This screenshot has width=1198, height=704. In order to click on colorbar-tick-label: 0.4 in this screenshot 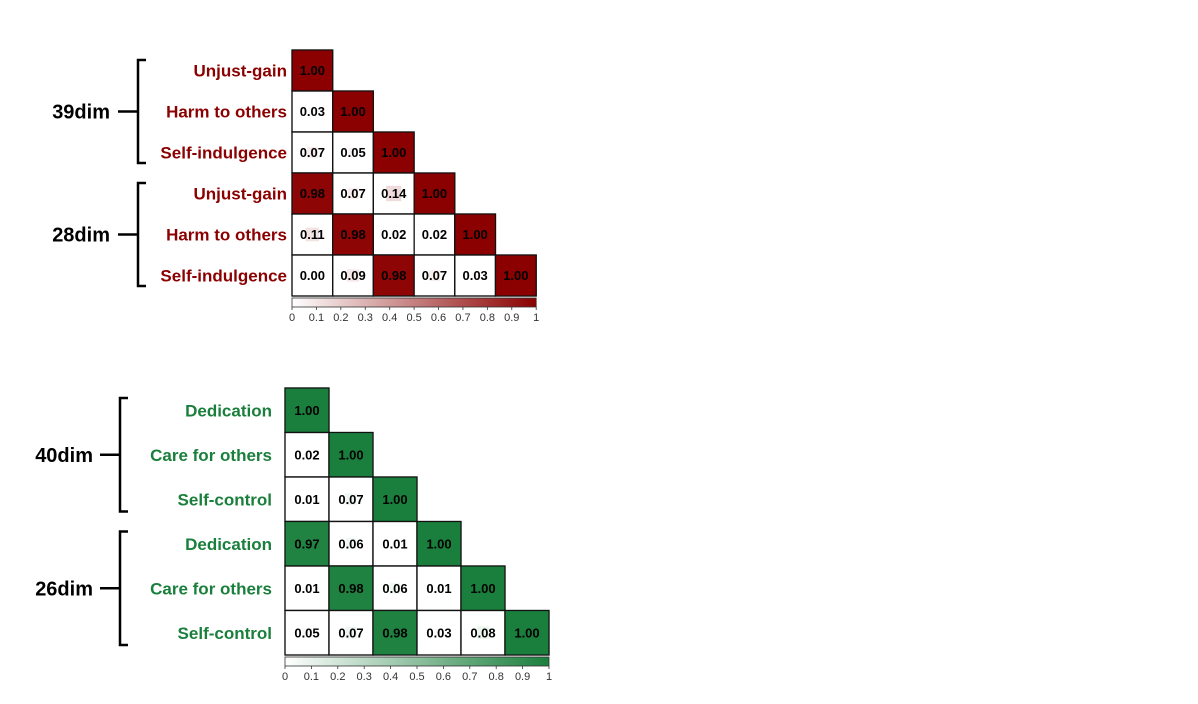, I will do `click(389, 318)`.